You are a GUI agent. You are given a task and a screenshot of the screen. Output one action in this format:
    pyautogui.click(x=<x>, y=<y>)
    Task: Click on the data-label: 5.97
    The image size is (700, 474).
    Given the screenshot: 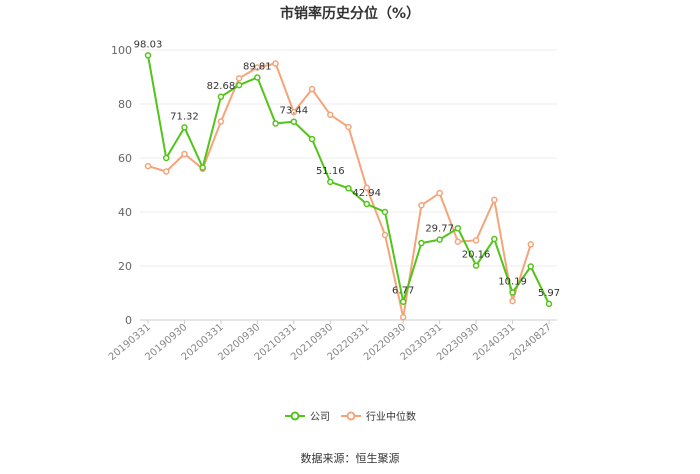 What is the action you would take?
    pyautogui.click(x=549, y=293)
    